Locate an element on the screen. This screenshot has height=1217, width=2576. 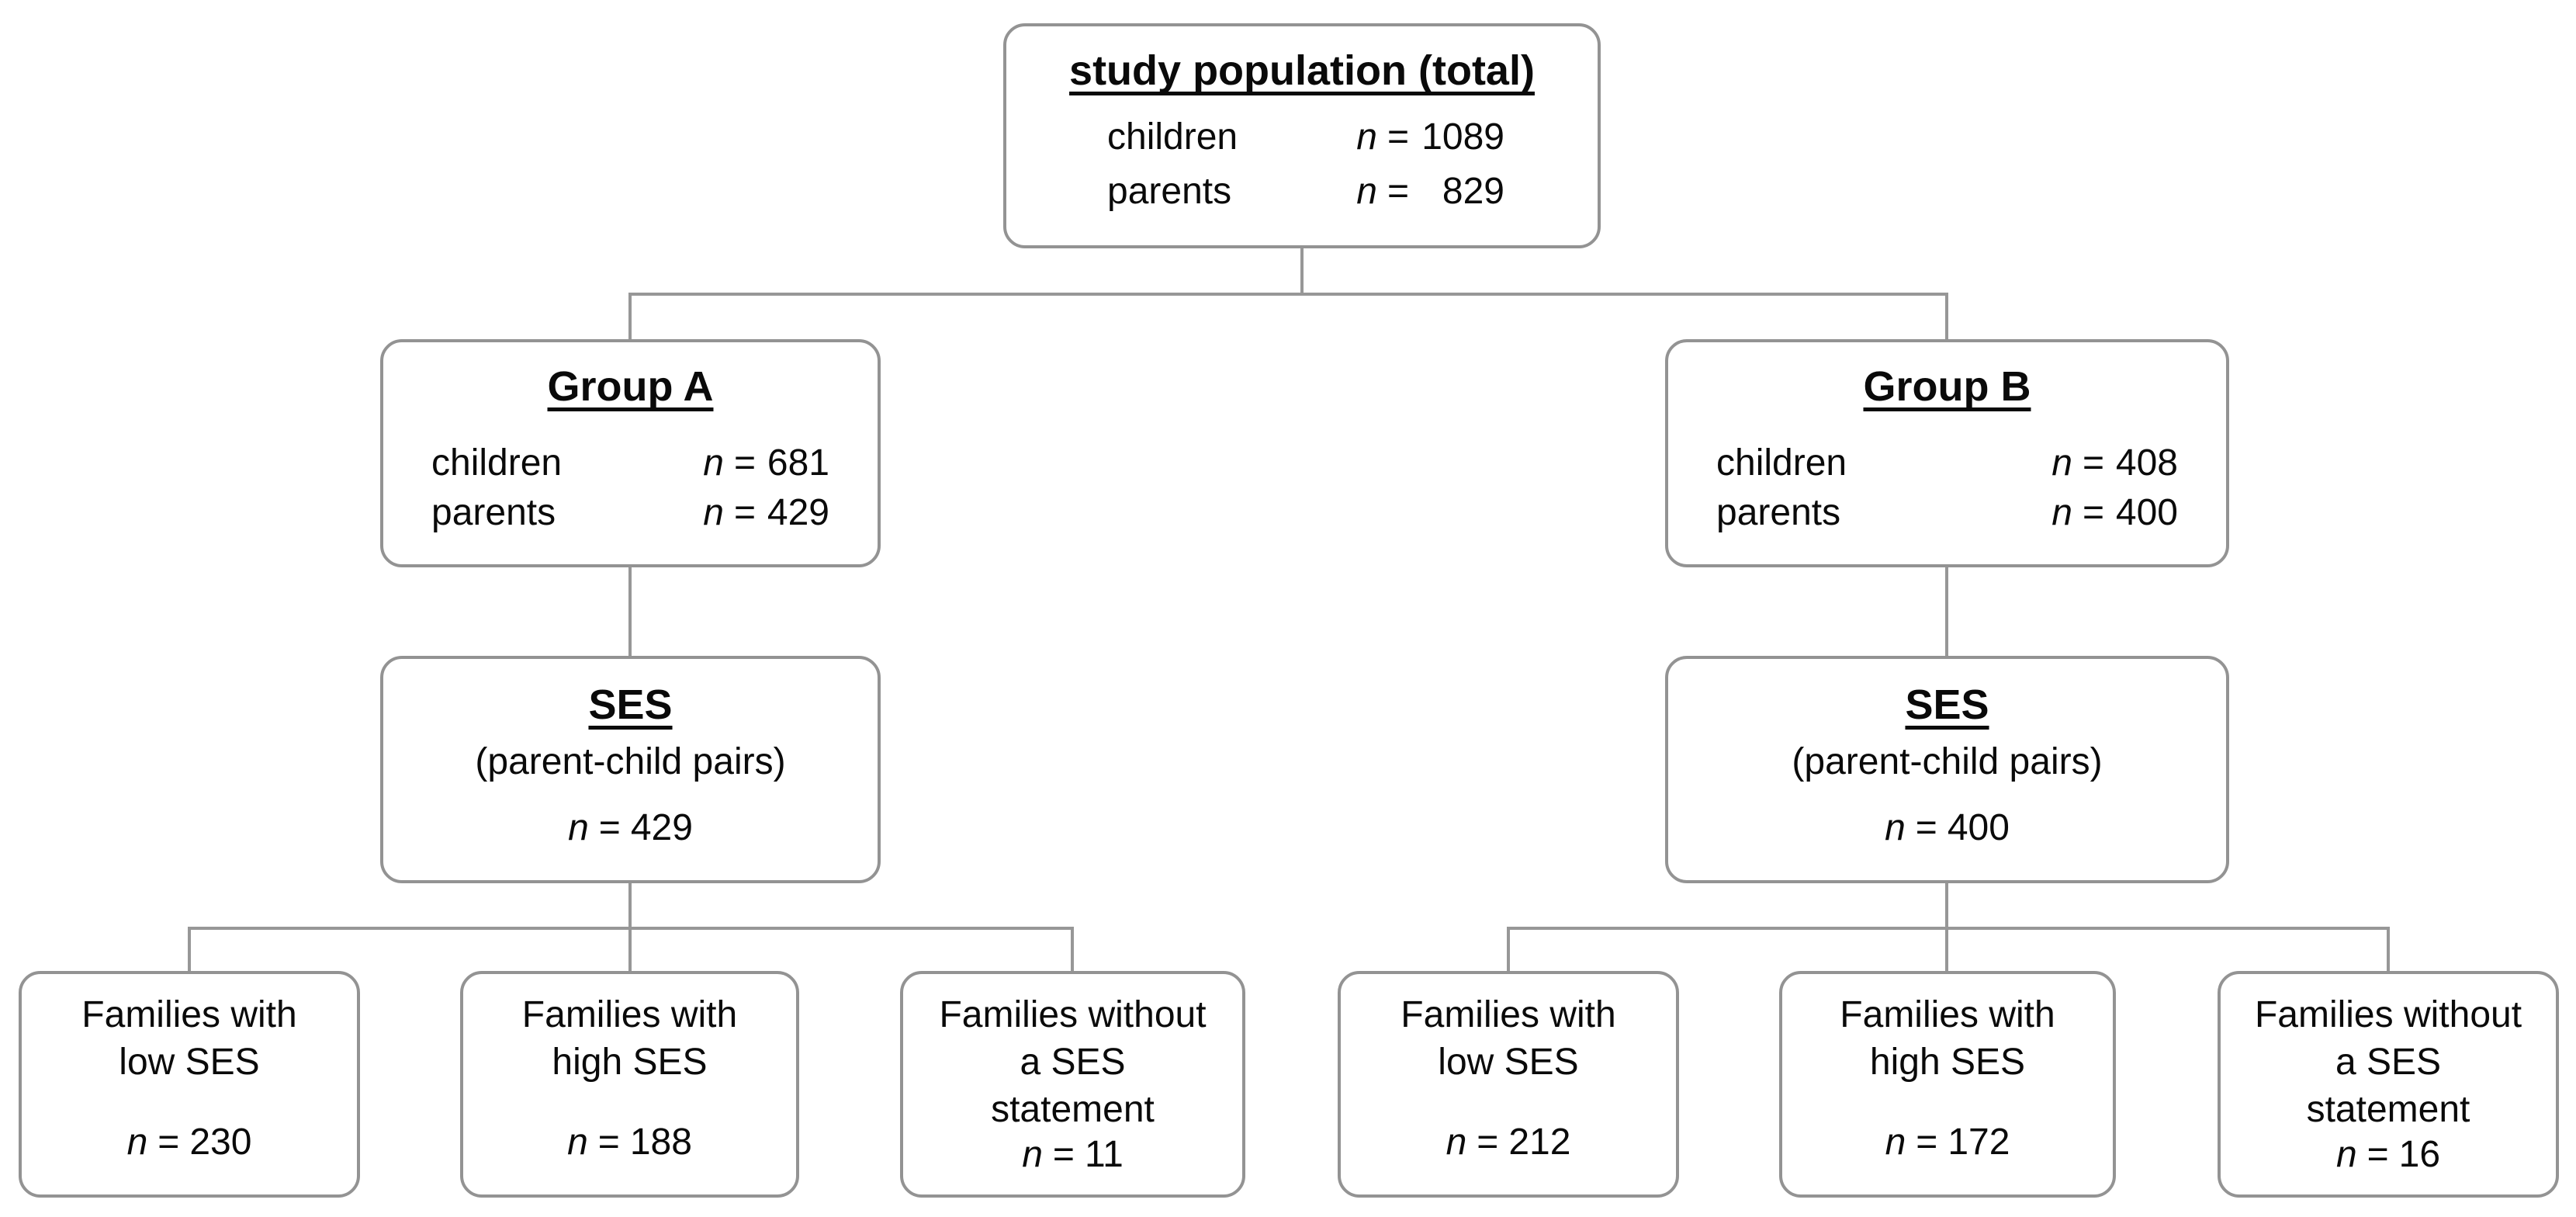
stat-number: 172 is located at coordinates (1979, 1143).